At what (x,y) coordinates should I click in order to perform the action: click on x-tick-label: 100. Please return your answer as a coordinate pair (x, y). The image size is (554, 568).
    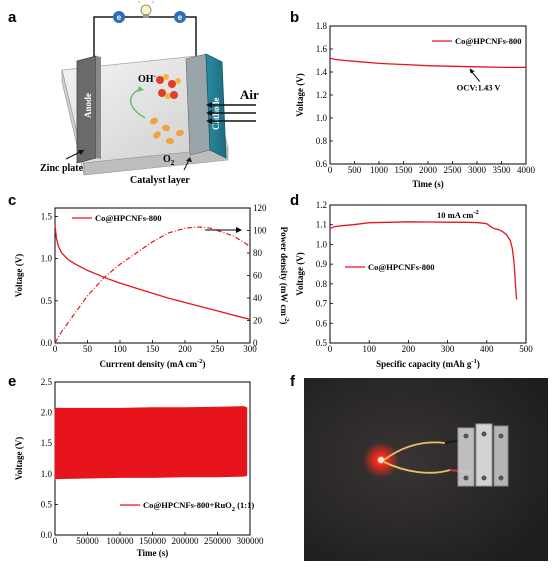
    Looking at the image, I should click on (120, 349).